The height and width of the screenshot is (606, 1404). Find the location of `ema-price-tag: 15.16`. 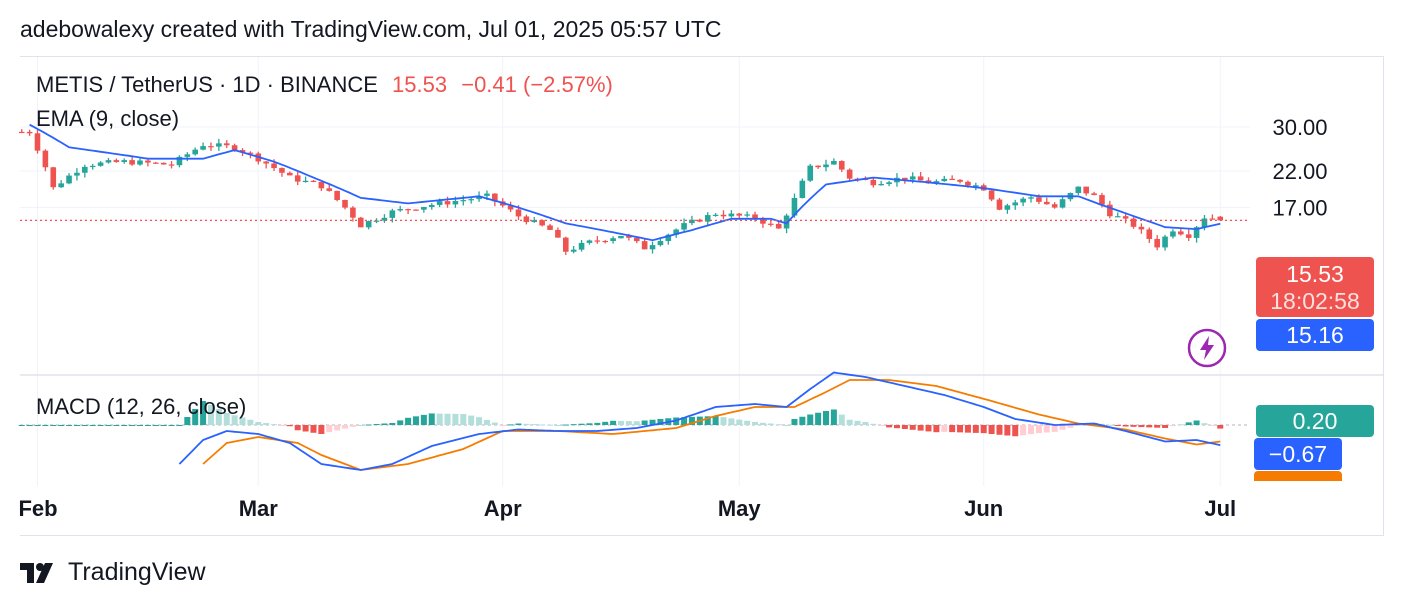

ema-price-tag: 15.16 is located at coordinates (1315, 335).